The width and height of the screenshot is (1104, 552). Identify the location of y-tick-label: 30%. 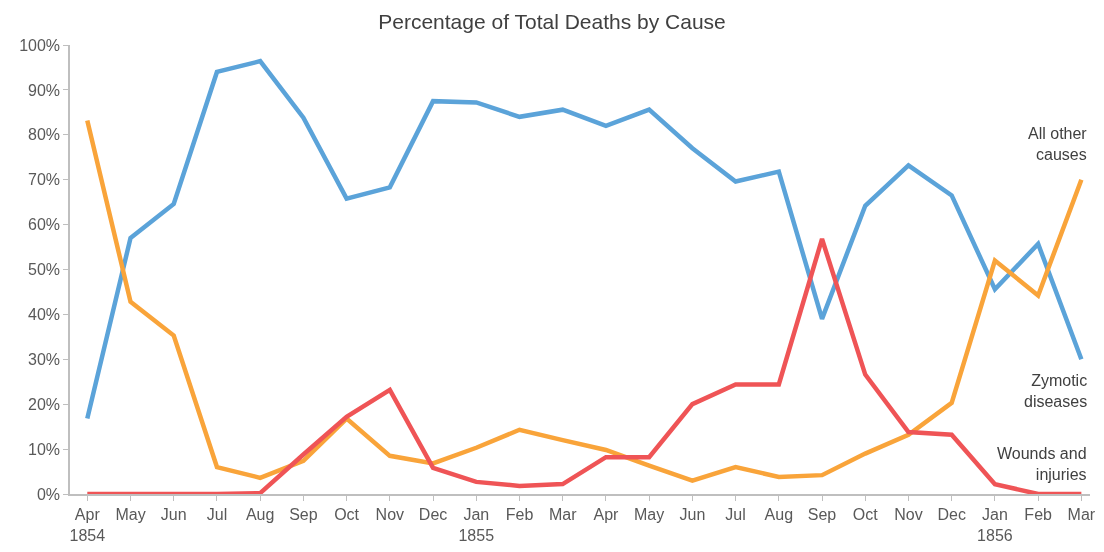
(44, 359).